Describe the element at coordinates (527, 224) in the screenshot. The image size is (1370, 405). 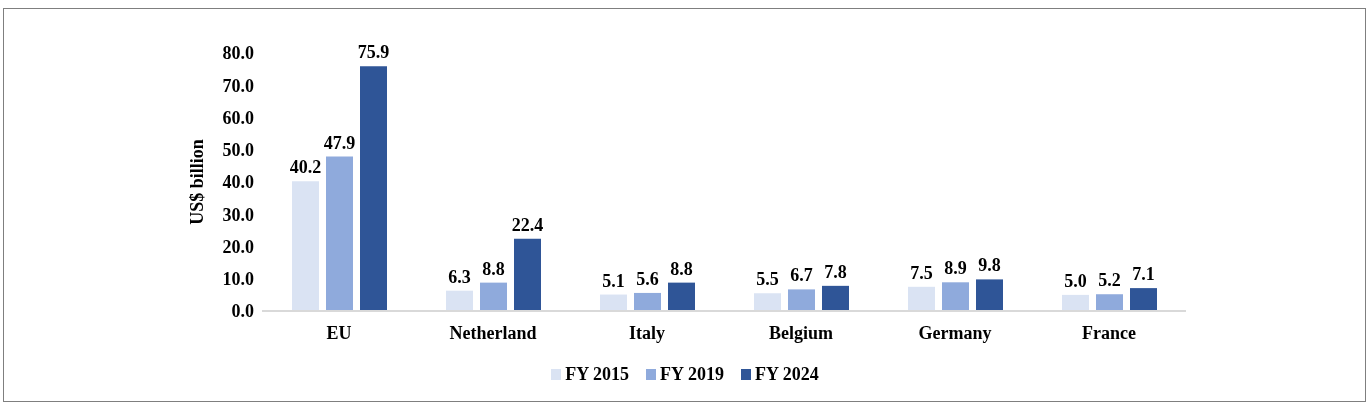
I see `data-label: 22.4` at that location.